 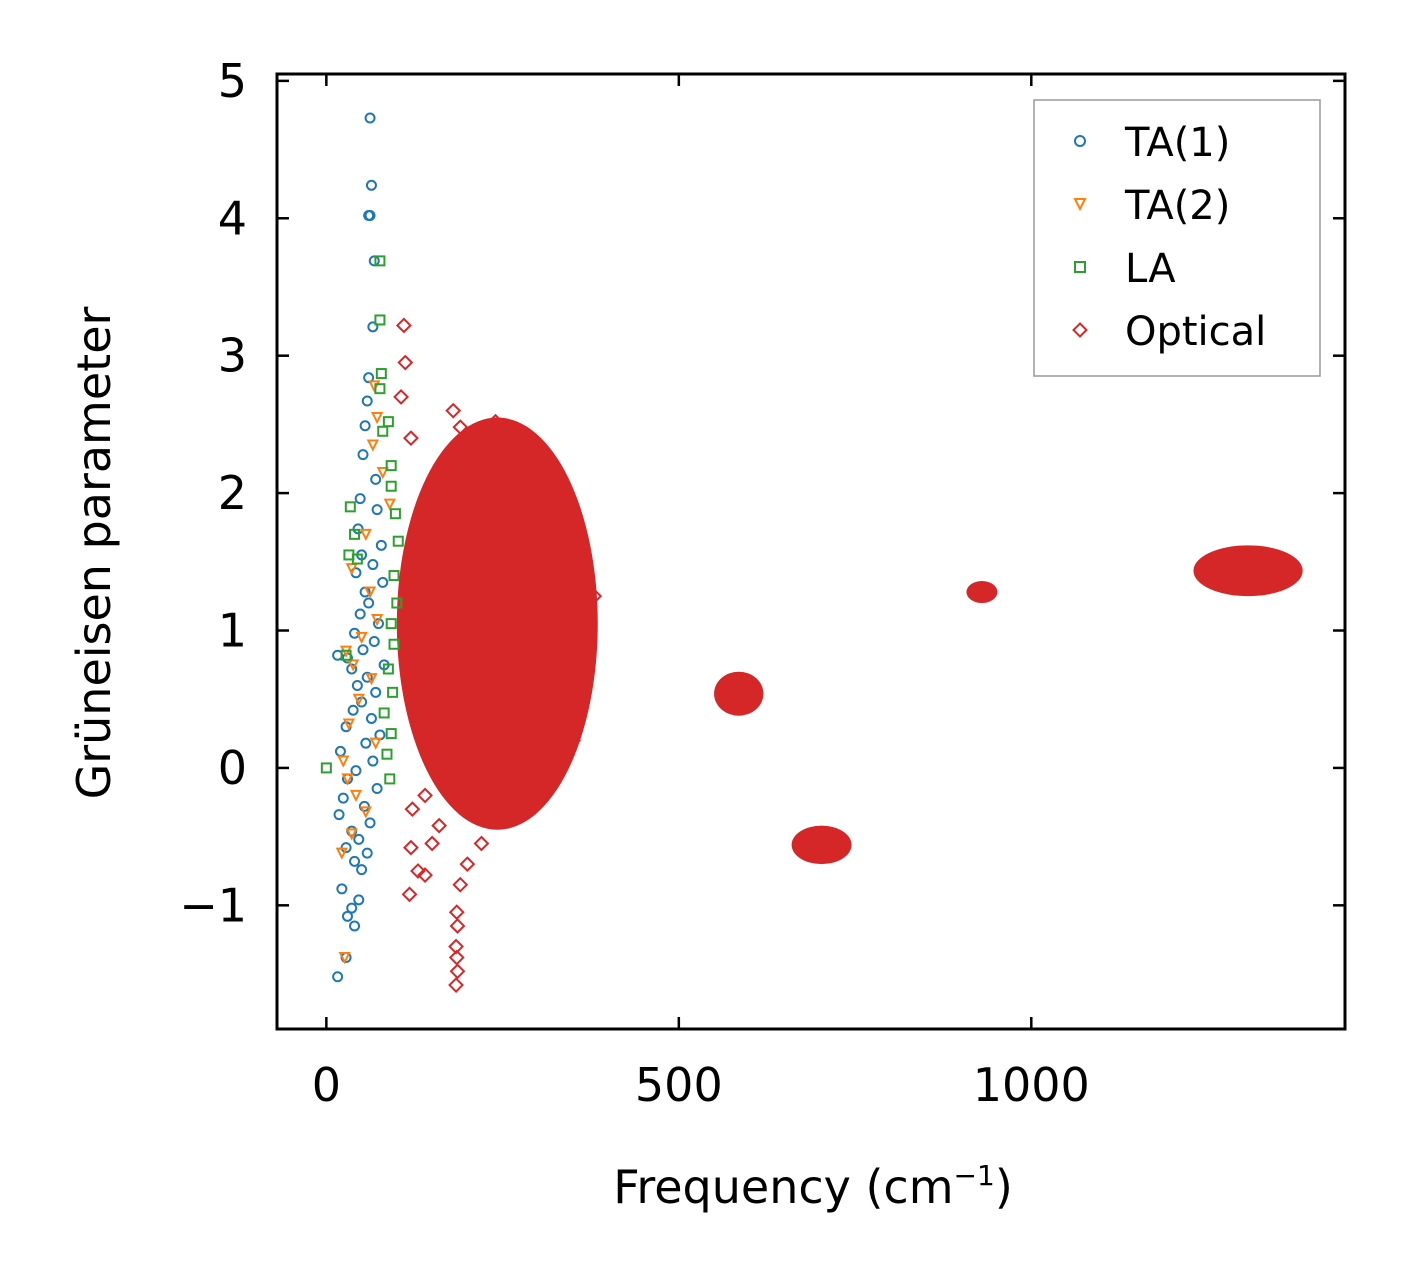 I want to click on x-axis-label: Frequency (cm−1), so click(x=813, y=1186).